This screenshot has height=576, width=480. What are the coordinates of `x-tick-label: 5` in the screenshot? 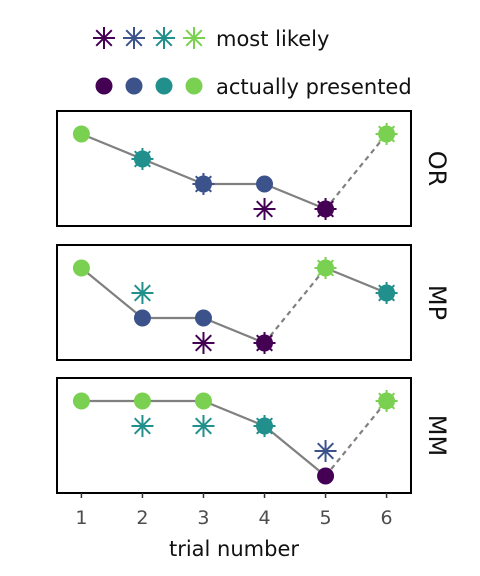 It's located at (326, 518).